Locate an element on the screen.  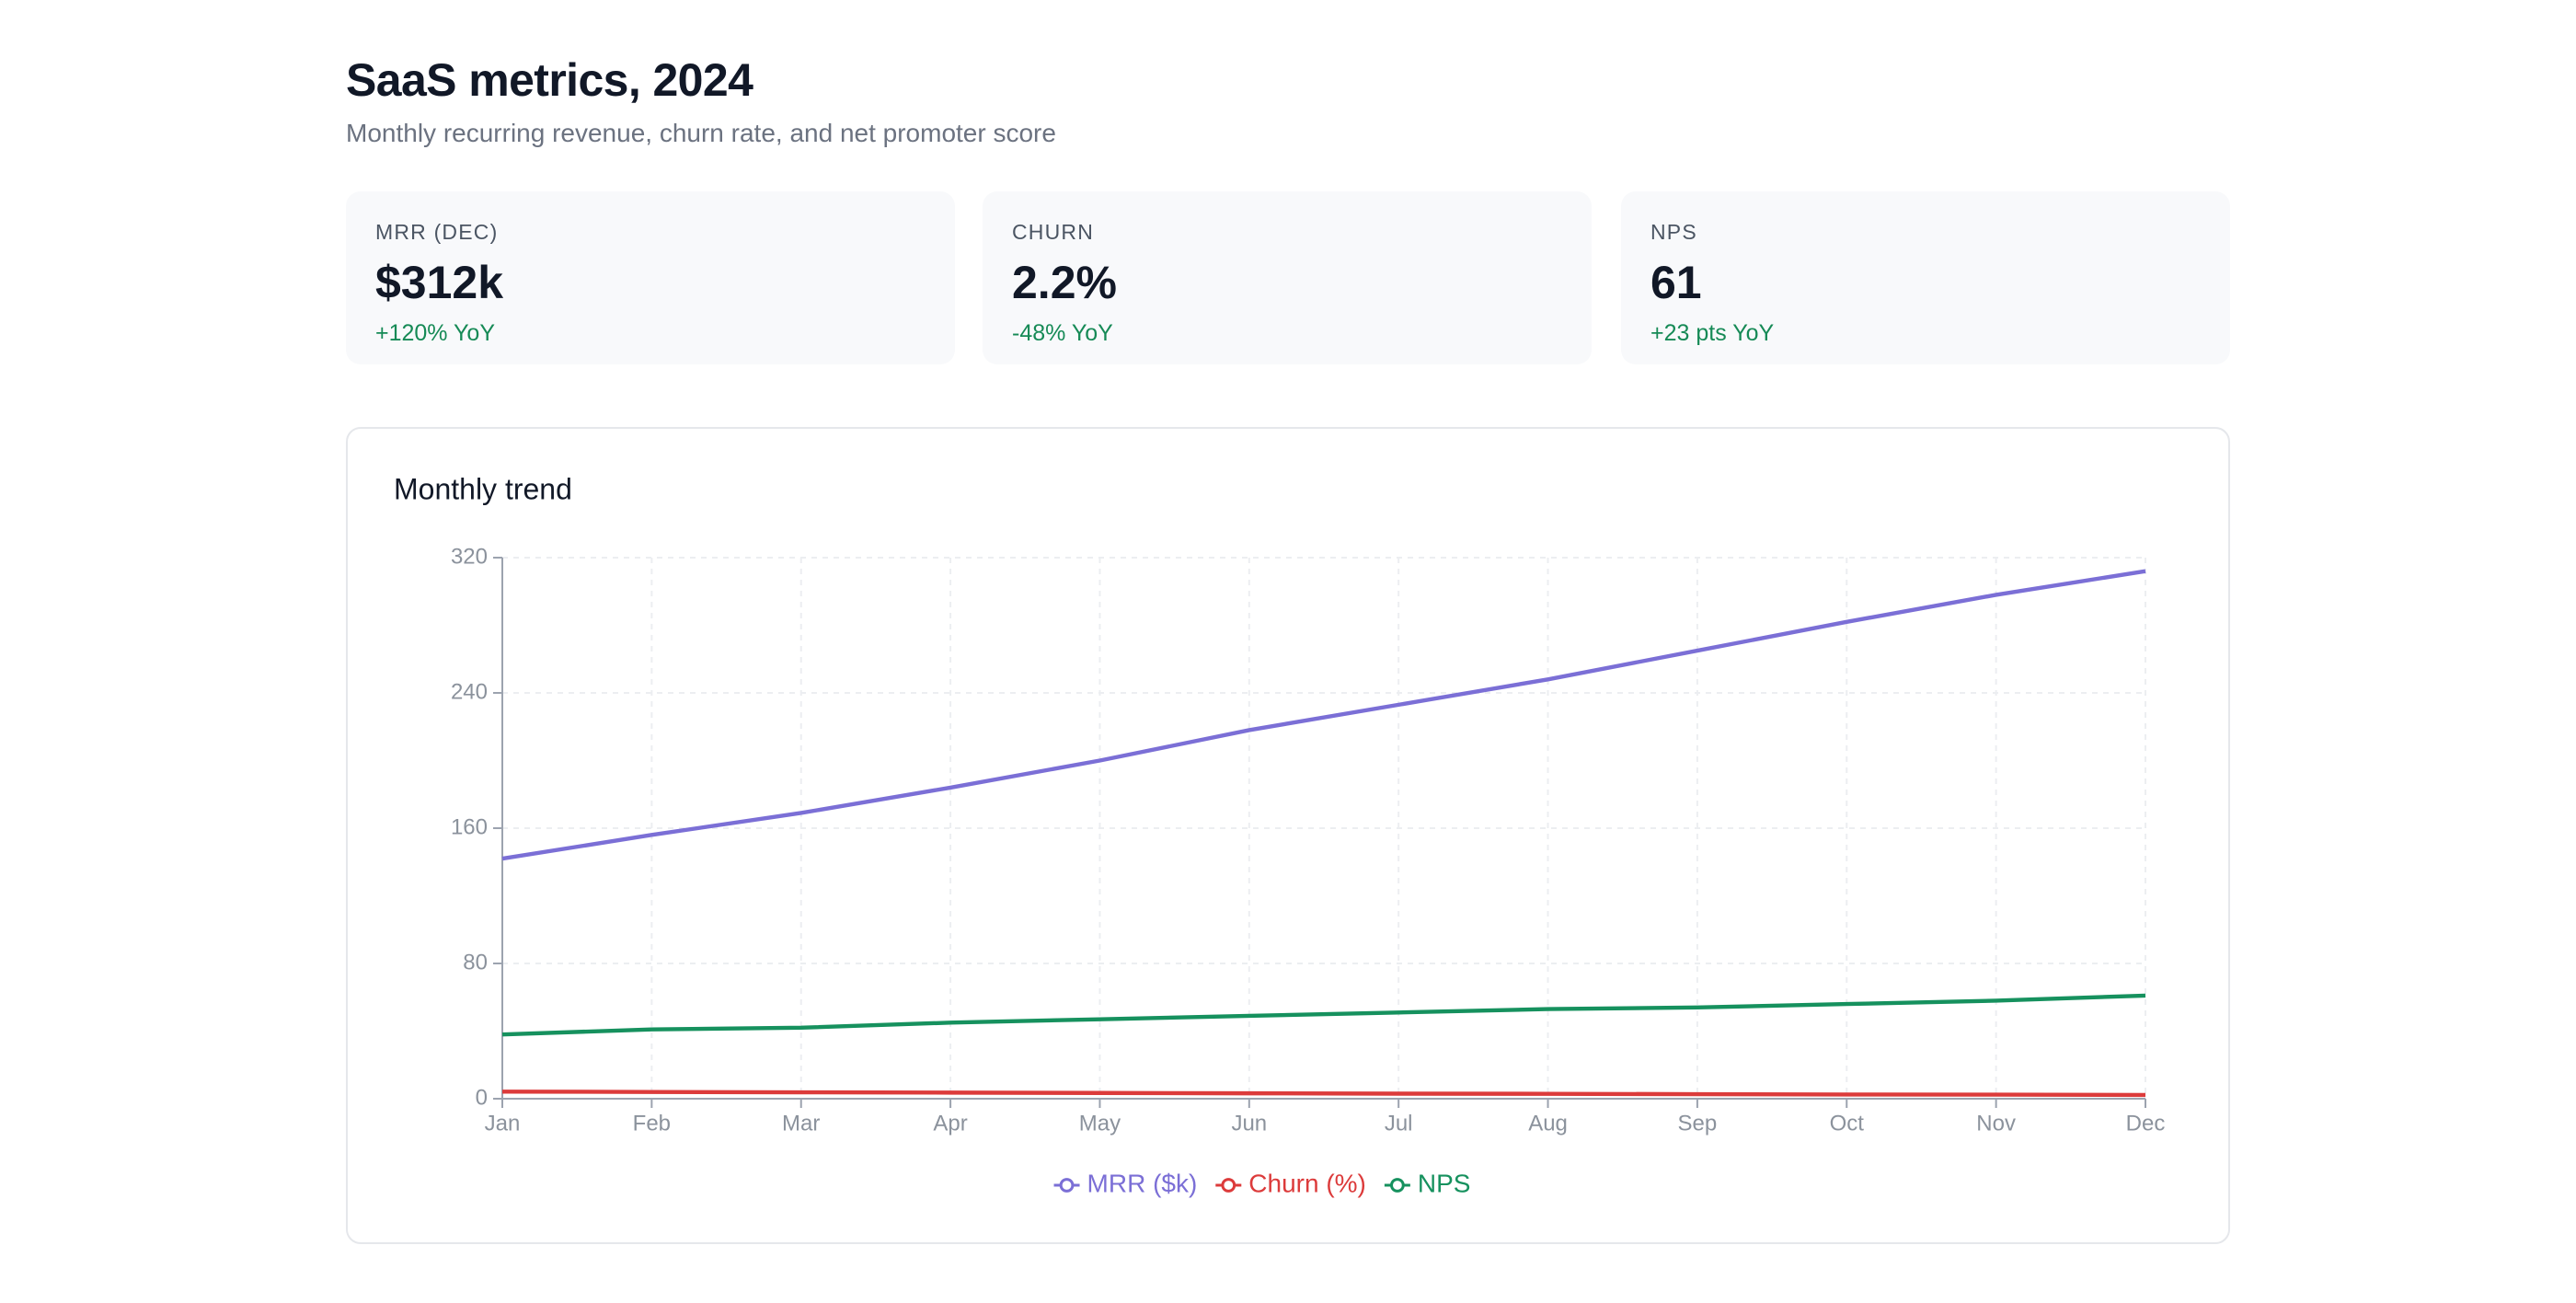
legend: MRR ($k) Churn (%) NPS is located at coordinates (1262, 1183).